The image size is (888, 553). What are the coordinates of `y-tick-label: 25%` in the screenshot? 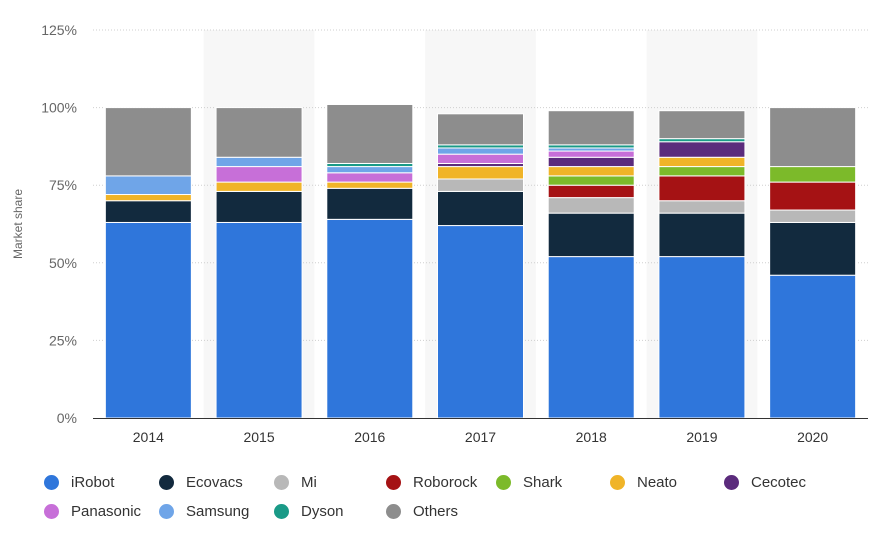 It's located at (63, 340).